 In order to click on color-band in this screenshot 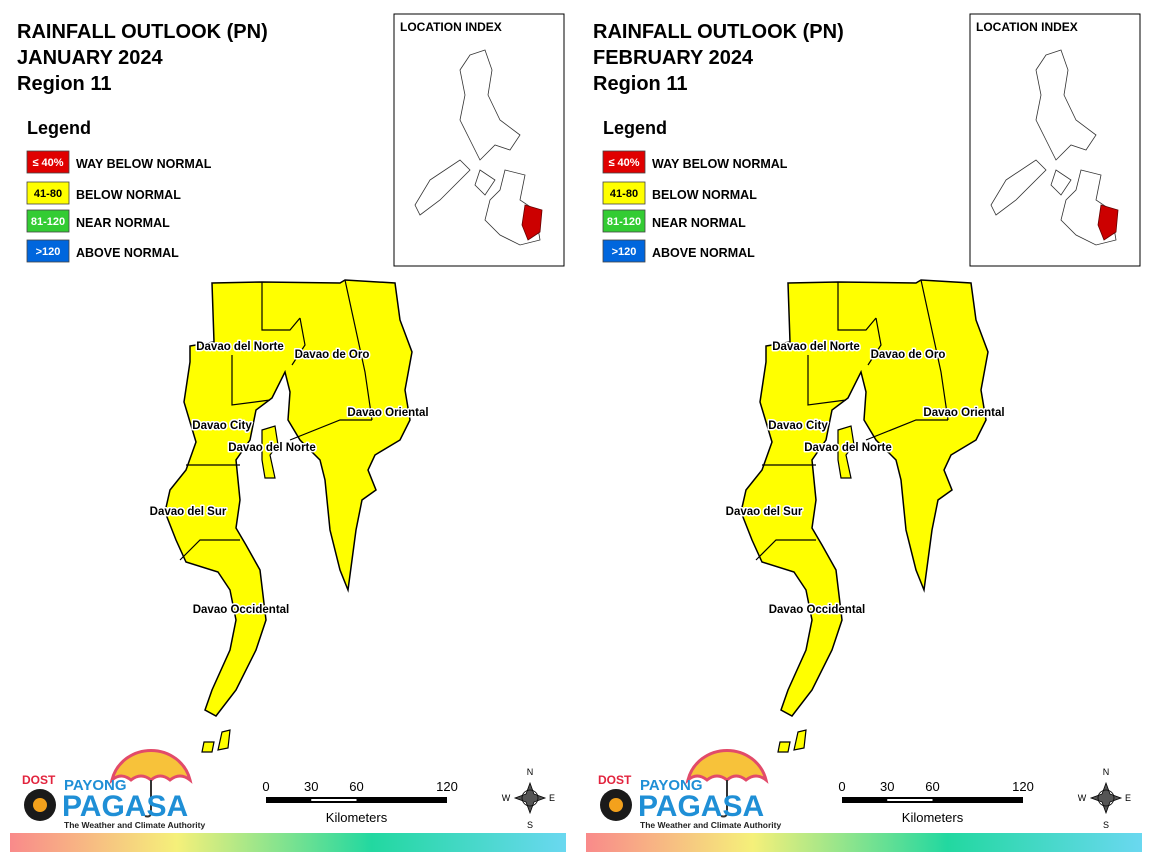, I will do `click(864, 842)`.